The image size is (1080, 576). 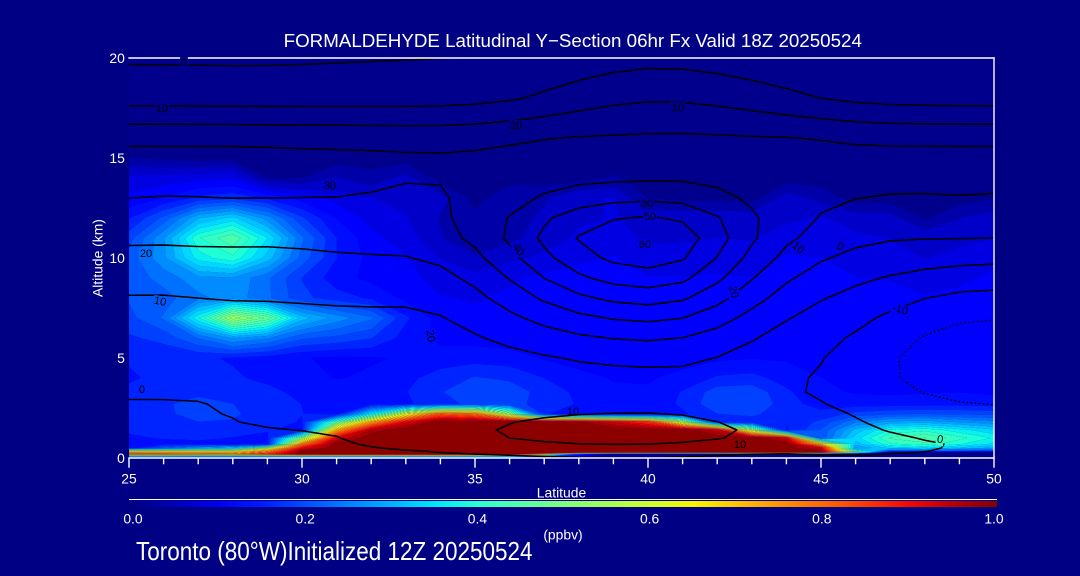 I want to click on svg-text: 0.8, so click(x=822, y=519).